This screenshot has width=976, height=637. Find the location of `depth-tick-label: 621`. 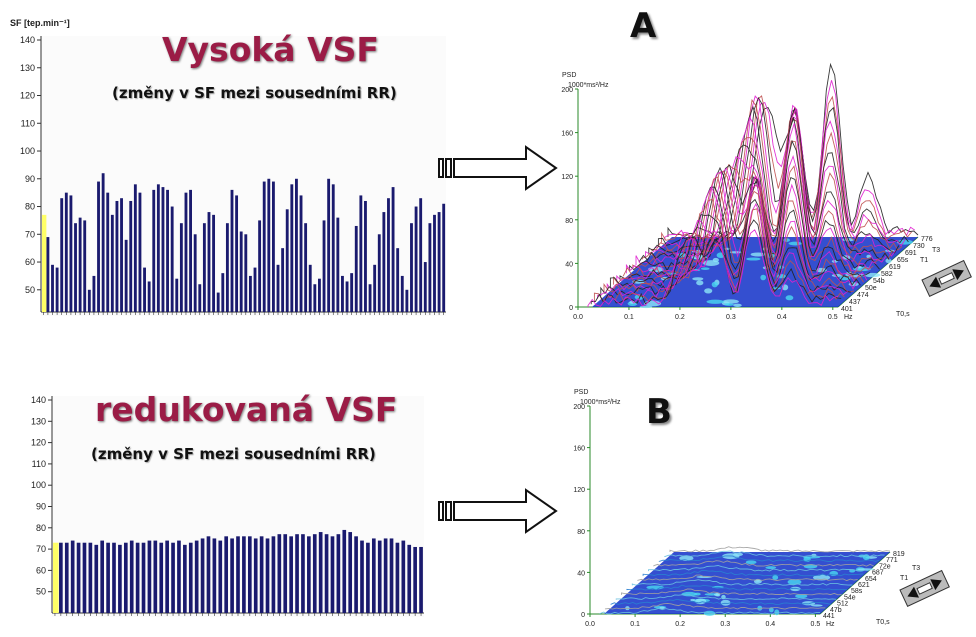

depth-tick-label: 621 is located at coordinates (864, 585).